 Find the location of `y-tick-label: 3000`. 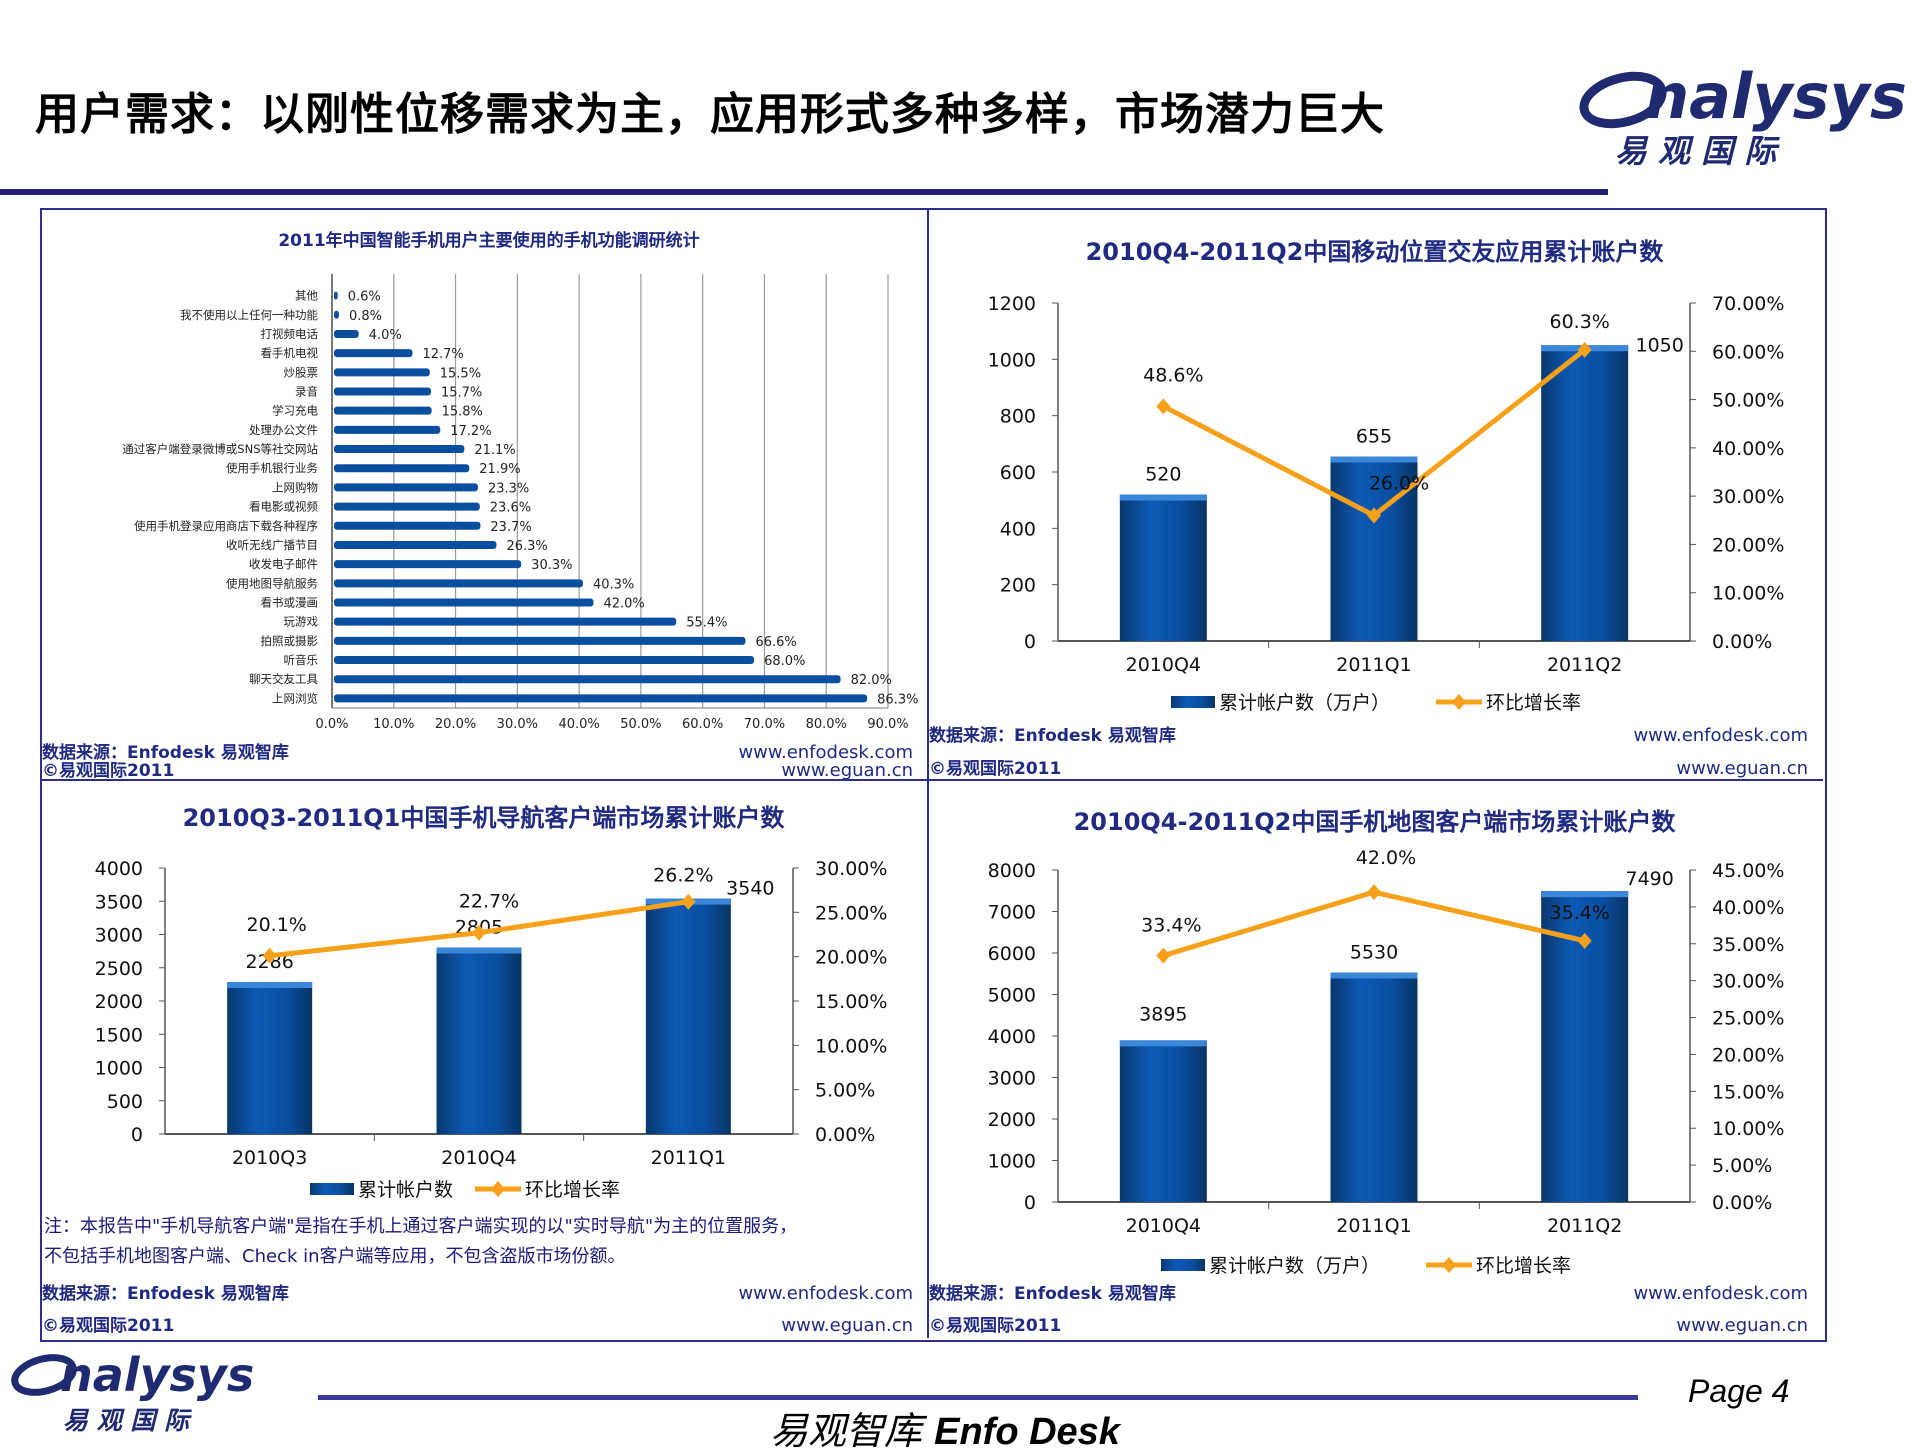

y-tick-label: 3000 is located at coordinates (1012, 1079).